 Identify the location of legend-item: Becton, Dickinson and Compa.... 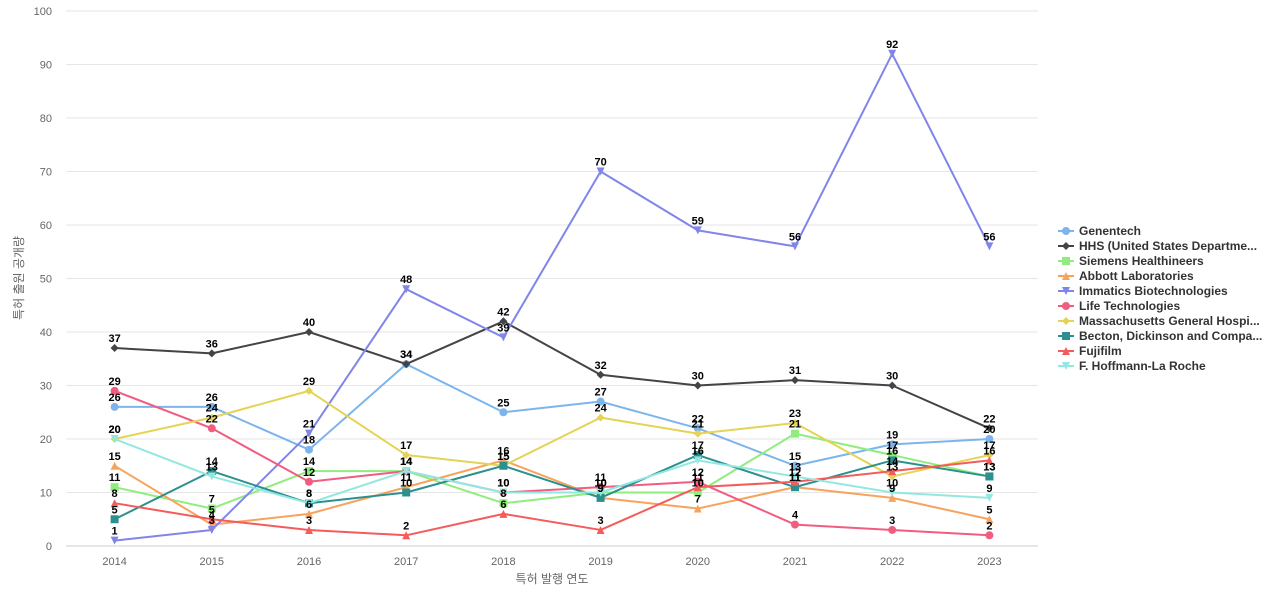
(1160, 336).